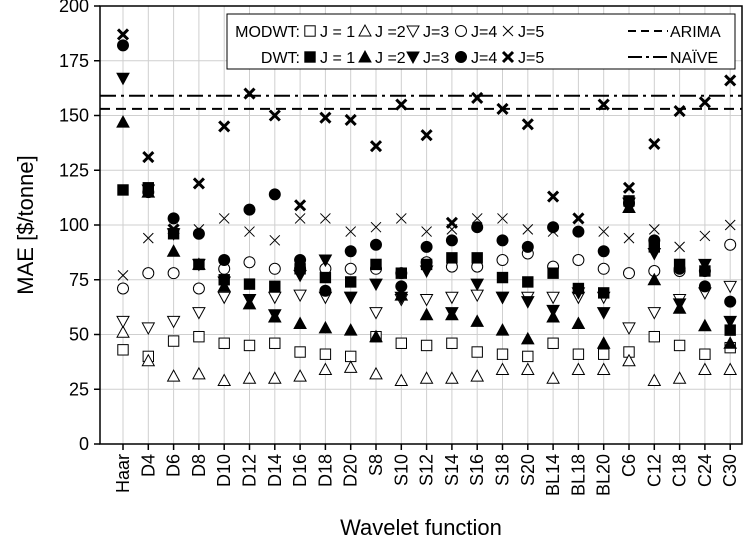 This screenshot has height=543, width=752. What do you see at coordinates (250, 470) in the screenshot?
I see `x-tick-label: D12` at bounding box center [250, 470].